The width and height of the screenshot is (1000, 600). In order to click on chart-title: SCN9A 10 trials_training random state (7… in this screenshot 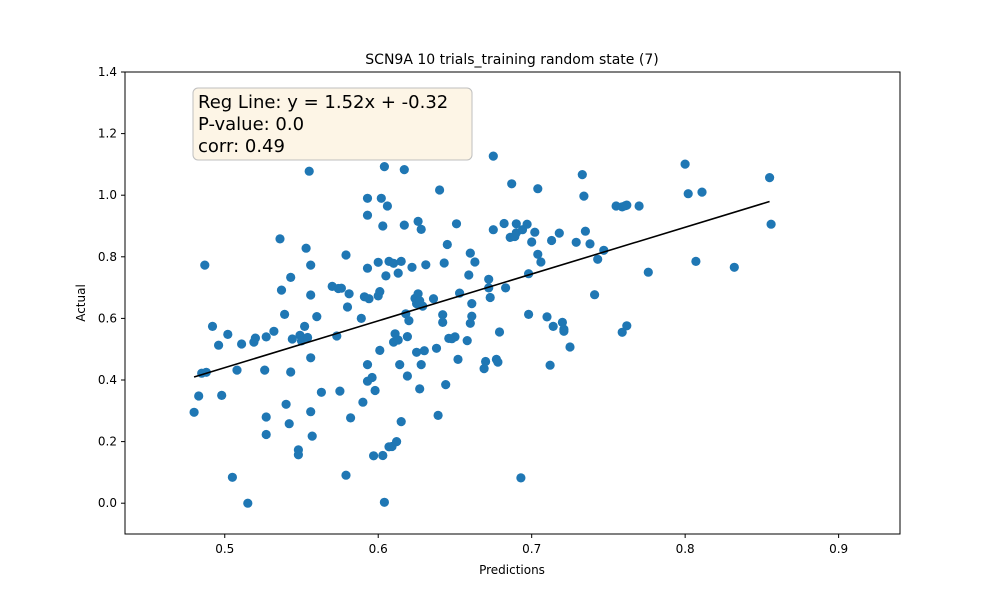, I will do `click(511, 60)`.